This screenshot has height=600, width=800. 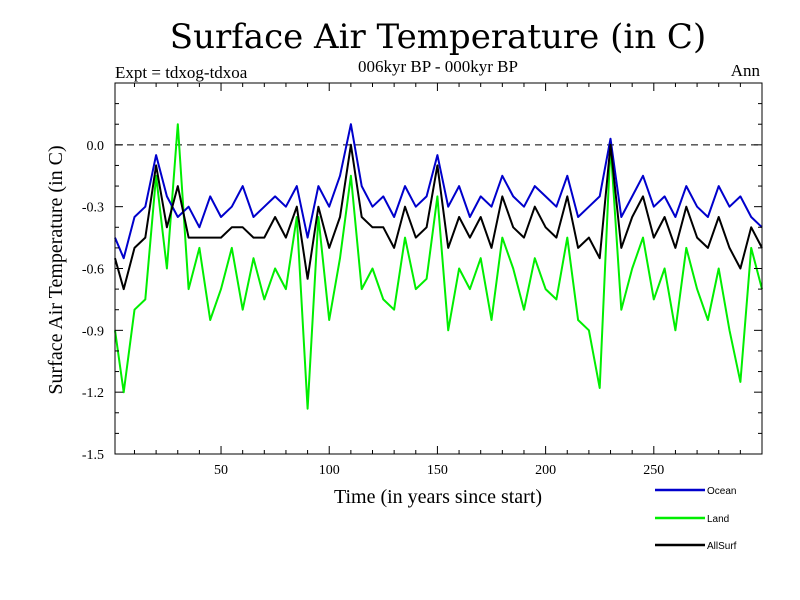 What do you see at coordinates (93, 455) in the screenshot?
I see `y-tick-label: -1.5` at bounding box center [93, 455].